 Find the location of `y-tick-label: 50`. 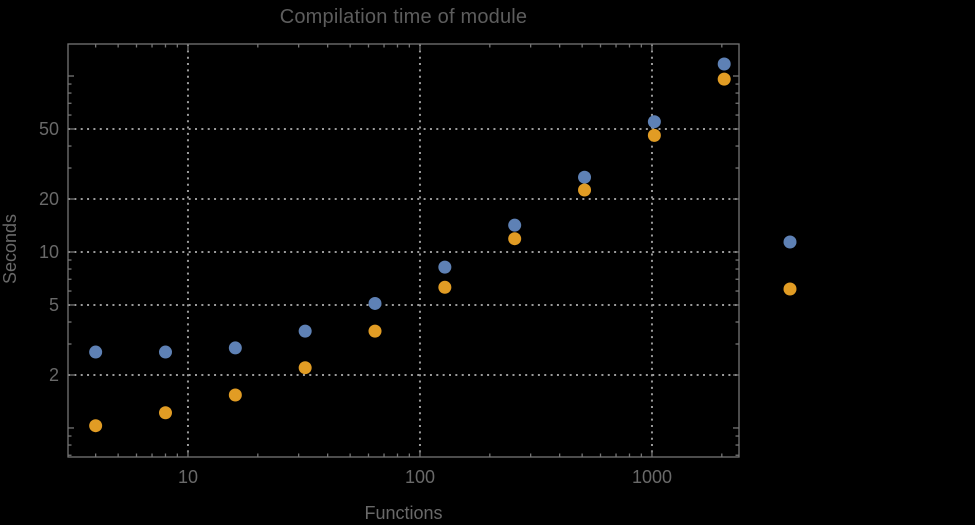

y-tick-label: 50 is located at coordinates (49, 129).